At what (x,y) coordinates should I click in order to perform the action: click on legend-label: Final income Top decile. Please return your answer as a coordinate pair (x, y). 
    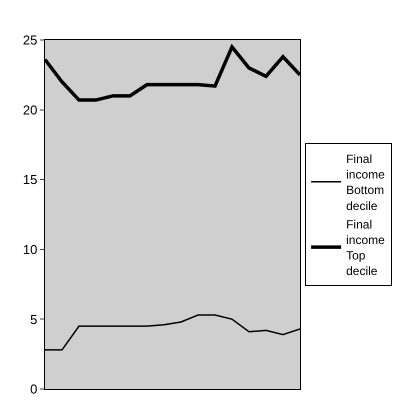
    Looking at the image, I should click on (366, 247).